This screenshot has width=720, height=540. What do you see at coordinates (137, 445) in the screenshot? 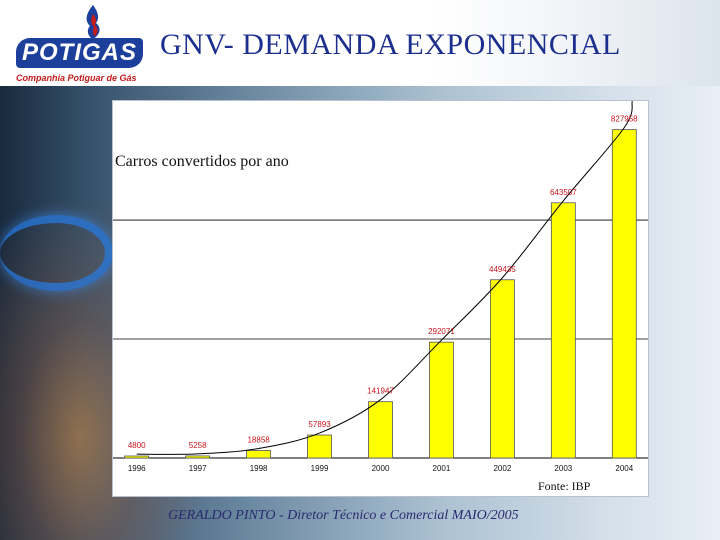
I see `value-label-1996: 4800` at bounding box center [137, 445].